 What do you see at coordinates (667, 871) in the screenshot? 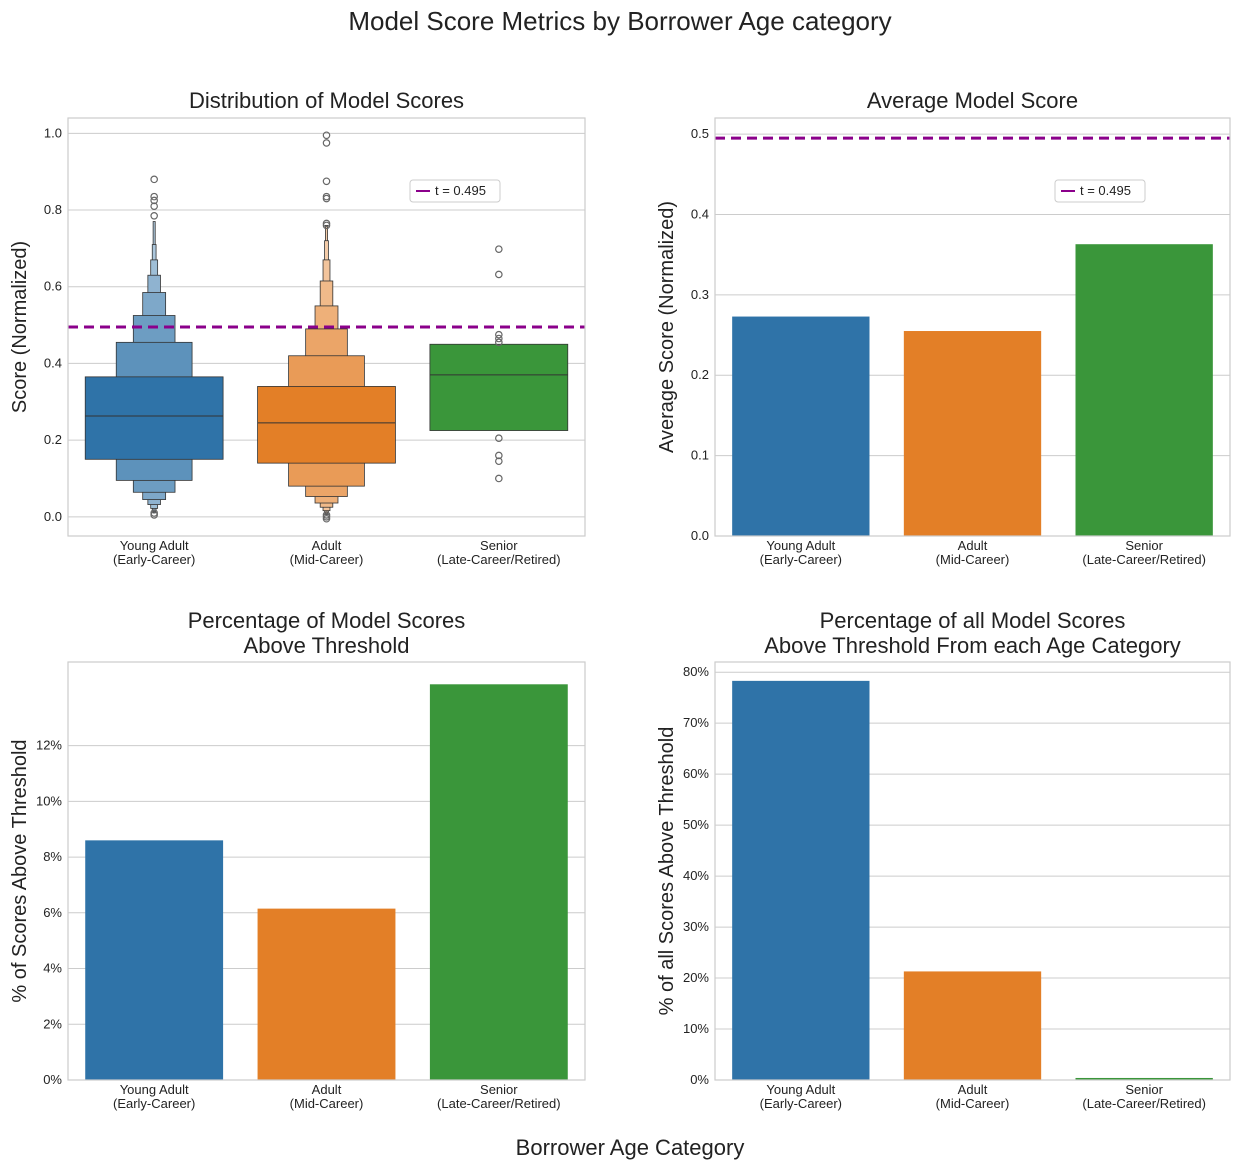
I see `y-axis-label: % of all Scores Above Threshold` at bounding box center [667, 871].